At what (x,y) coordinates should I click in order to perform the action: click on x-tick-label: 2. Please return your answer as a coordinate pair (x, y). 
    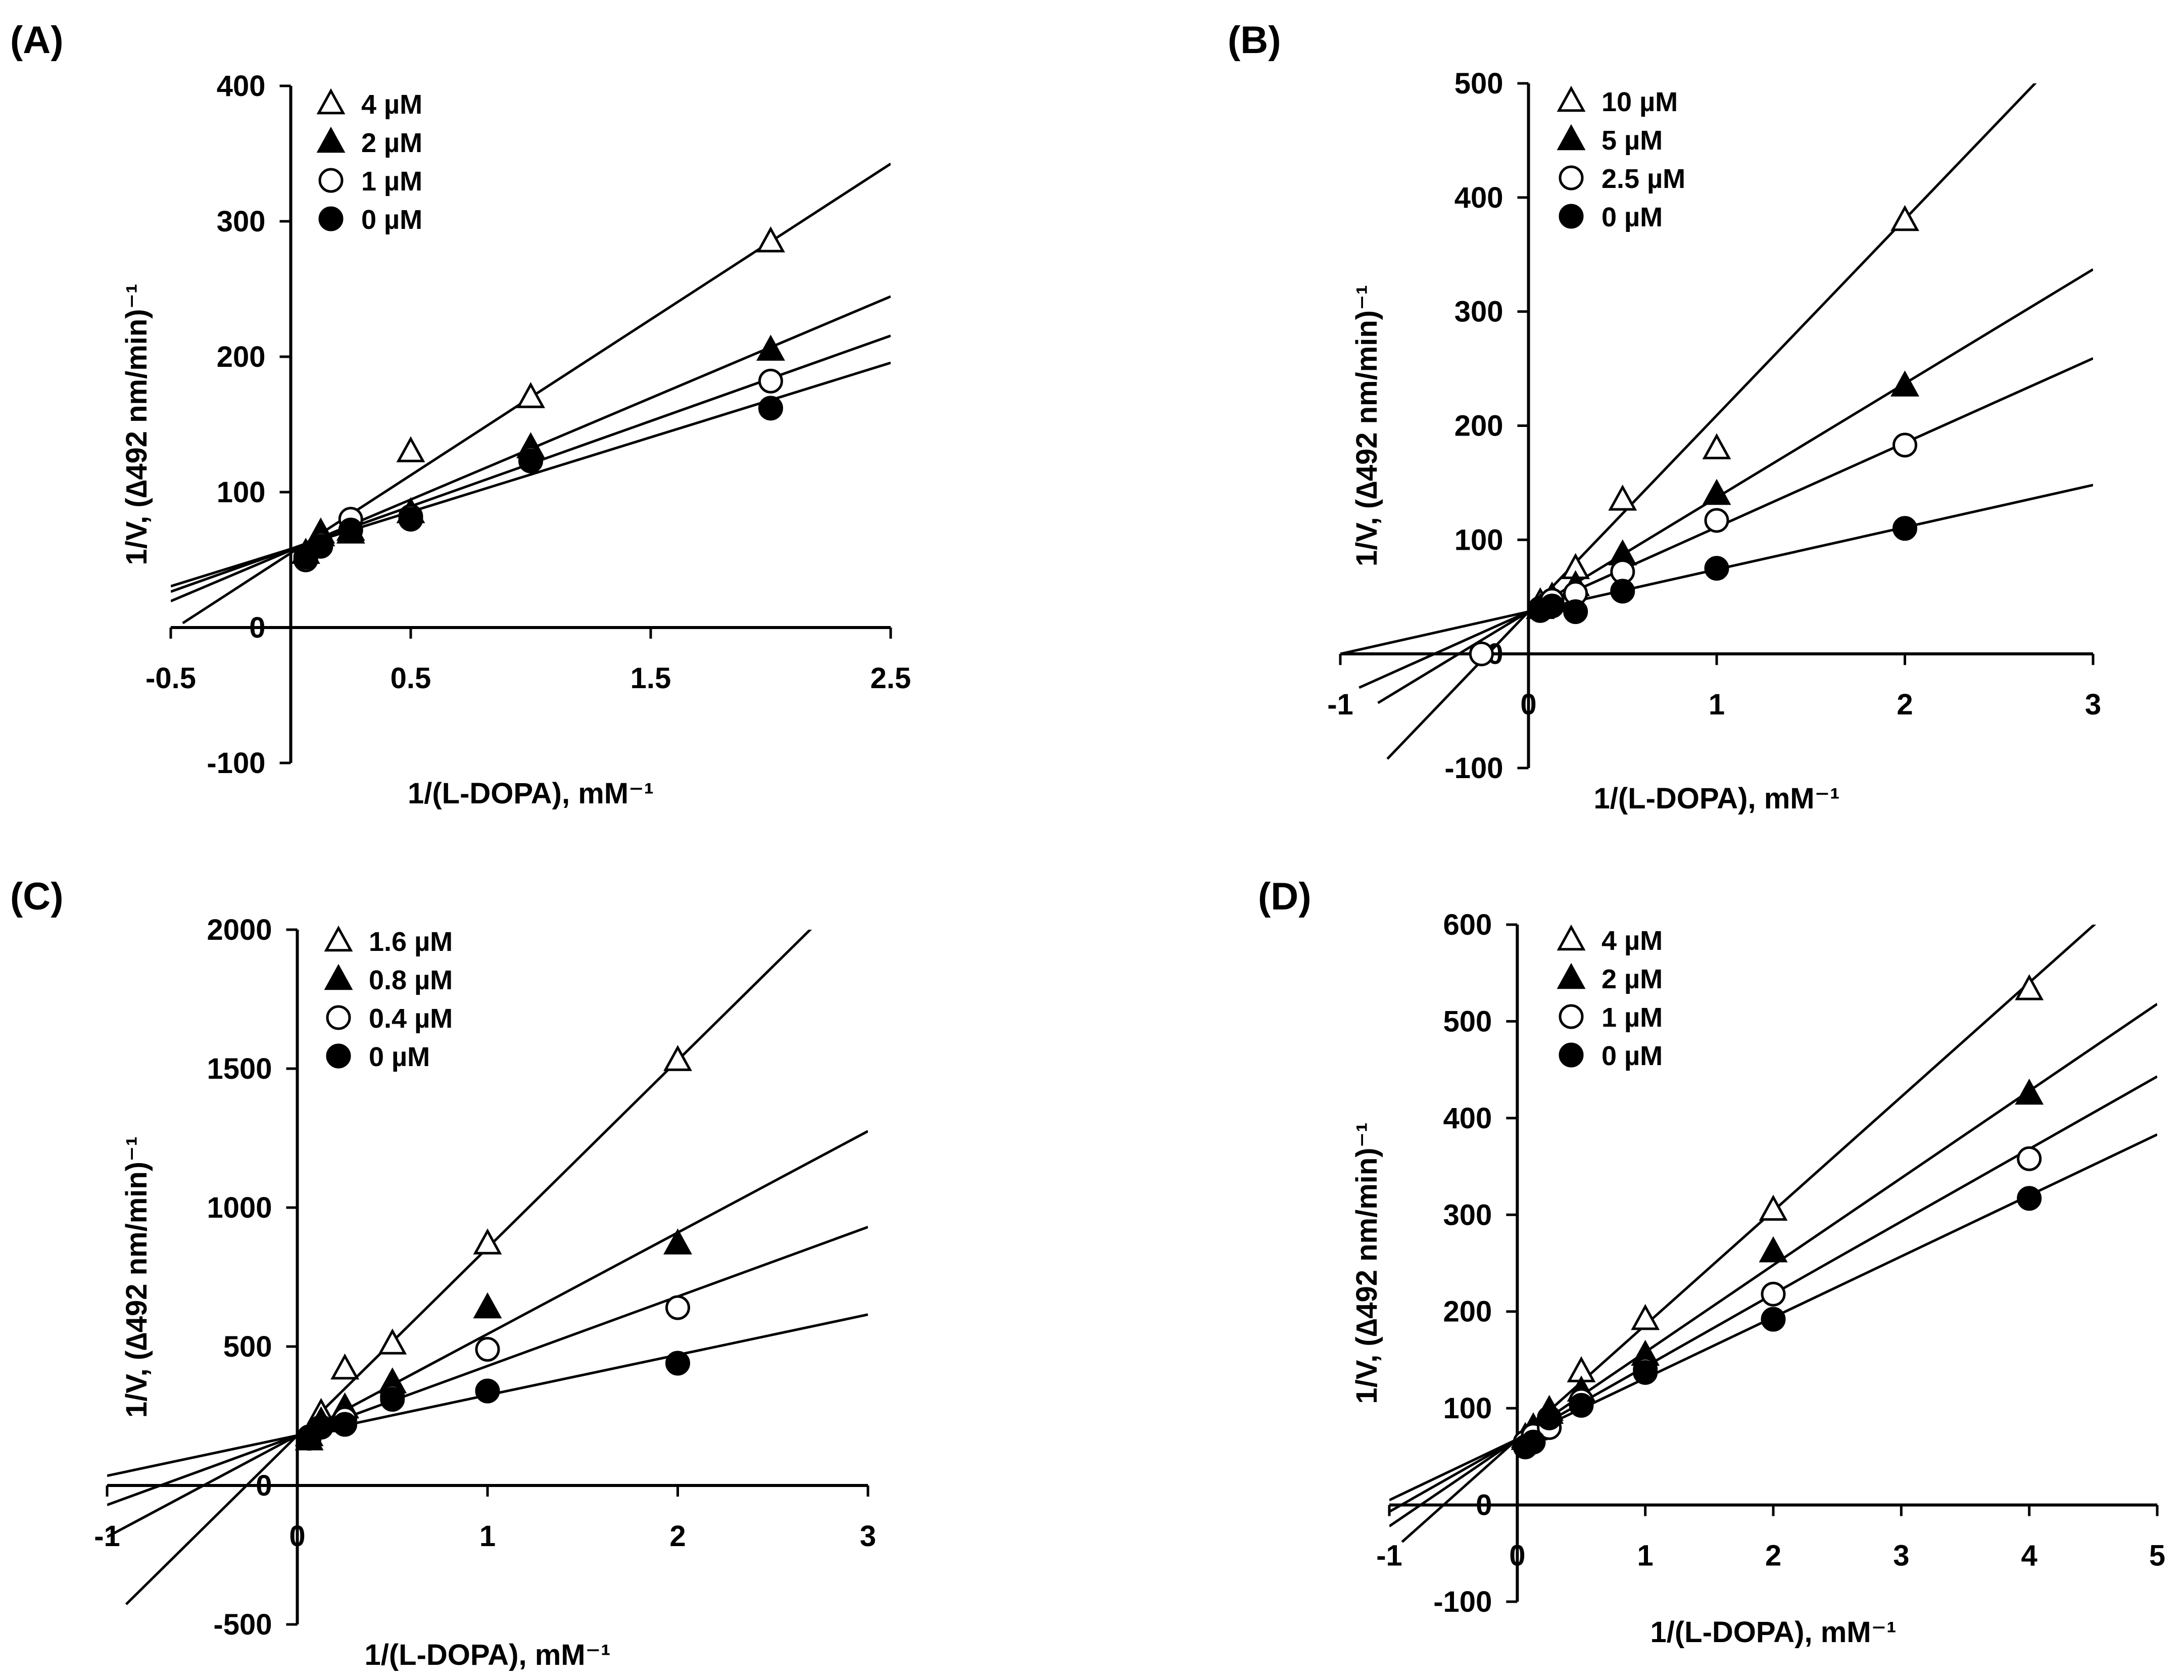
    Looking at the image, I should click on (1905, 705).